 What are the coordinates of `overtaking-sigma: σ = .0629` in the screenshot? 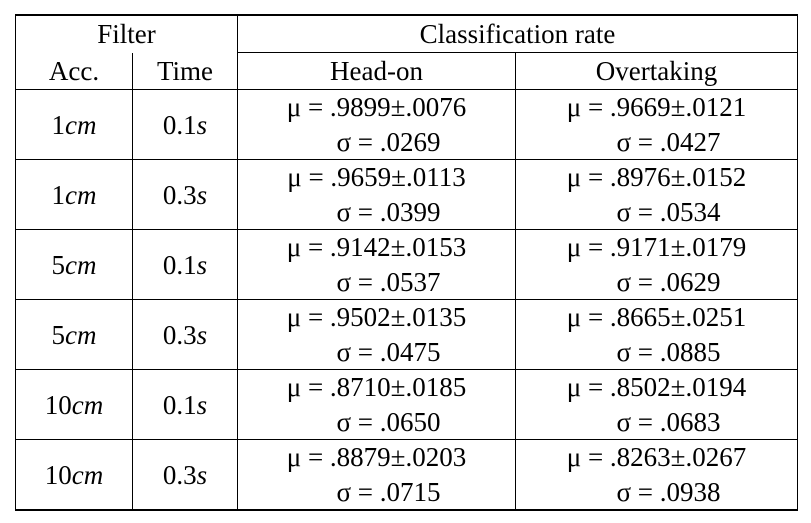 It's located at (668, 281).